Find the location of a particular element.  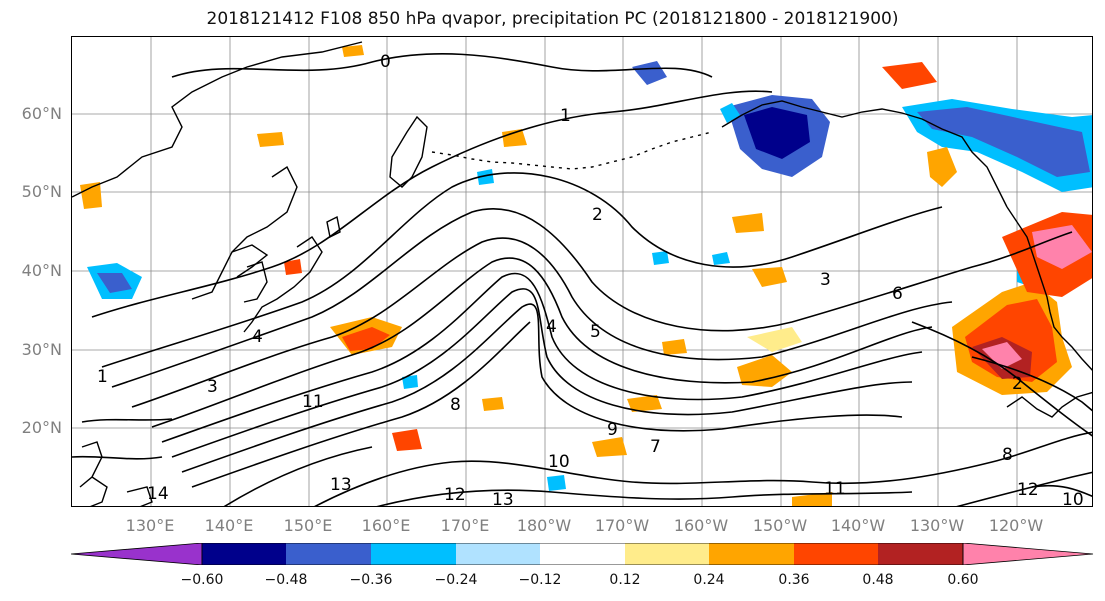

colorbar-tick-1: −0.60 is located at coordinates (202, 580).